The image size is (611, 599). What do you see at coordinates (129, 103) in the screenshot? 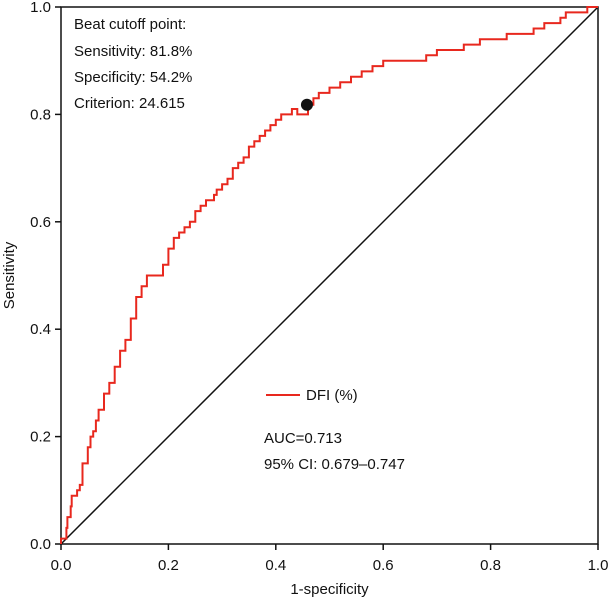
I see `cutoff-criterion: Criterion: 24.615` at bounding box center [129, 103].